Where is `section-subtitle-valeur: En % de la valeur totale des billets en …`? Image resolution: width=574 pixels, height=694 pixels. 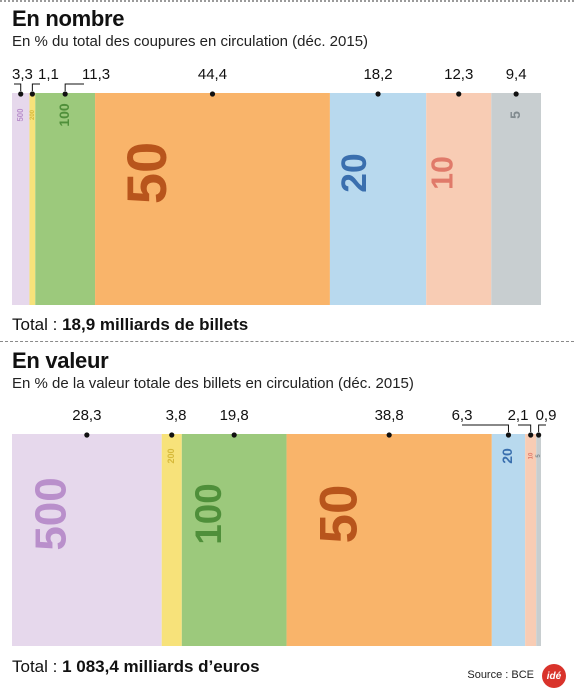
section-subtitle-valeur: En % de la valeur totale des billets en … is located at coordinates (213, 383).